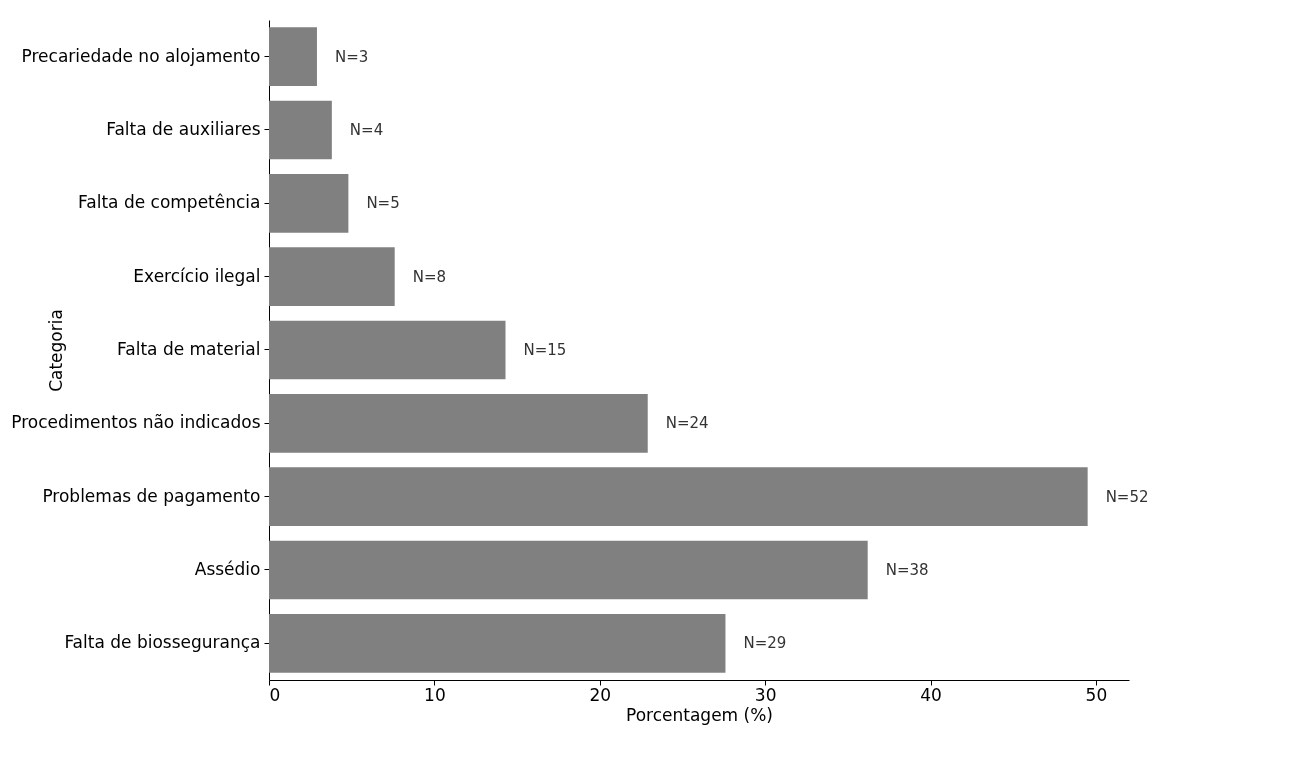 The width and height of the screenshot is (1301, 773). I want to click on y-tick-label: Falta de auxiliares, so click(183, 129).